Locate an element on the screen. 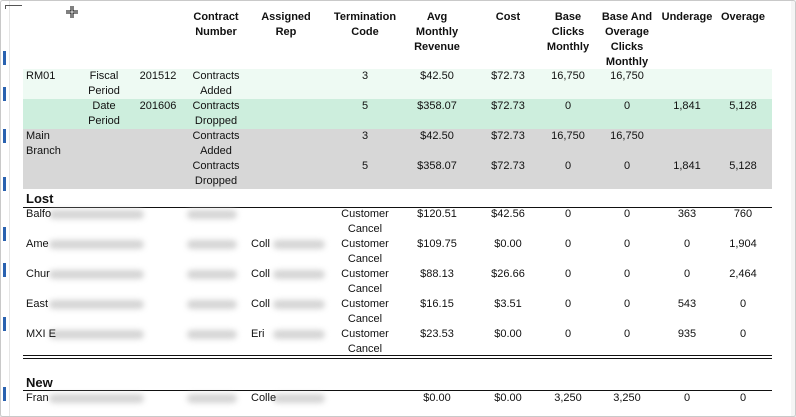 The width and height of the screenshot is (796, 417). select-all-corner is located at coordinates (13, 7).